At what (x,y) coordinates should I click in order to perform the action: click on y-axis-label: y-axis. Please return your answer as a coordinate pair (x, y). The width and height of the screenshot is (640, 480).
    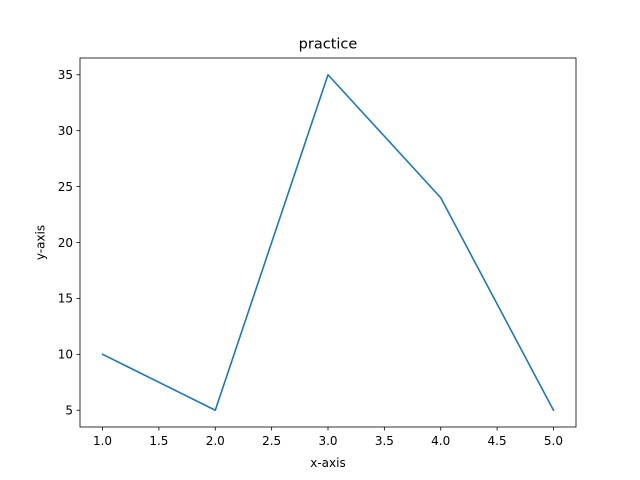
    Looking at the image, I should click on (41, 242).